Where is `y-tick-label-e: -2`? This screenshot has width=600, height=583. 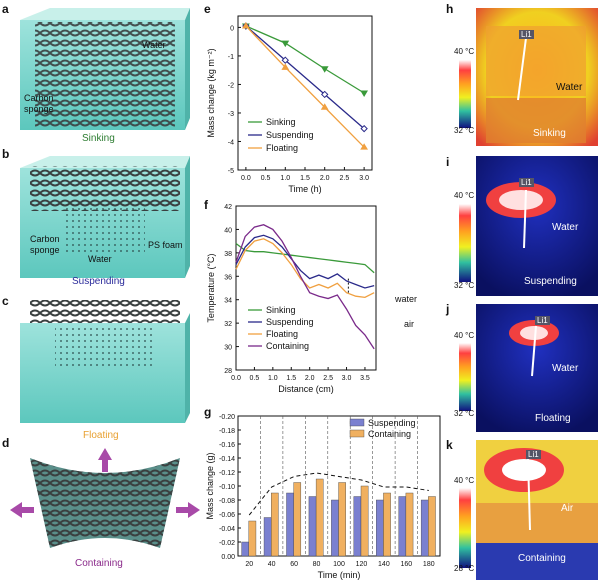
y-tick-label-e: -2 is located at coordinates (231, 85).